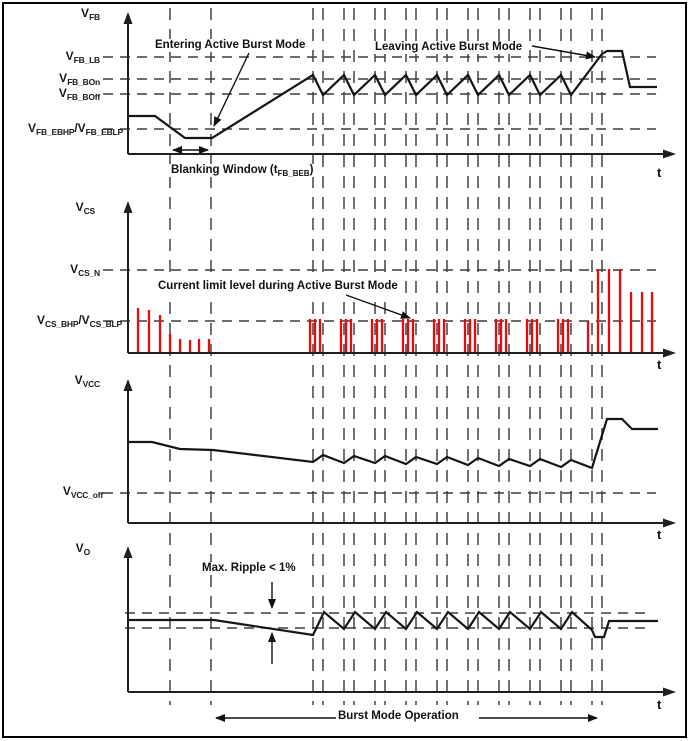 The height and width of the screenshot is (741, 689). I want to click on vcc-axis-label-sub: VCC, so click(91, 384).